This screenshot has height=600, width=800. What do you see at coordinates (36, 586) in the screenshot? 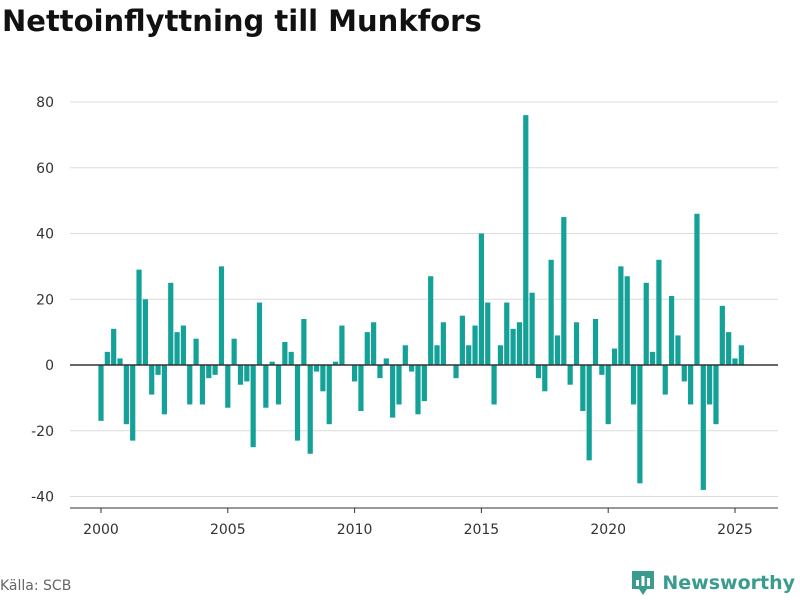
I see `source-note: Källa: SCB` at bounding box center [36, 586].